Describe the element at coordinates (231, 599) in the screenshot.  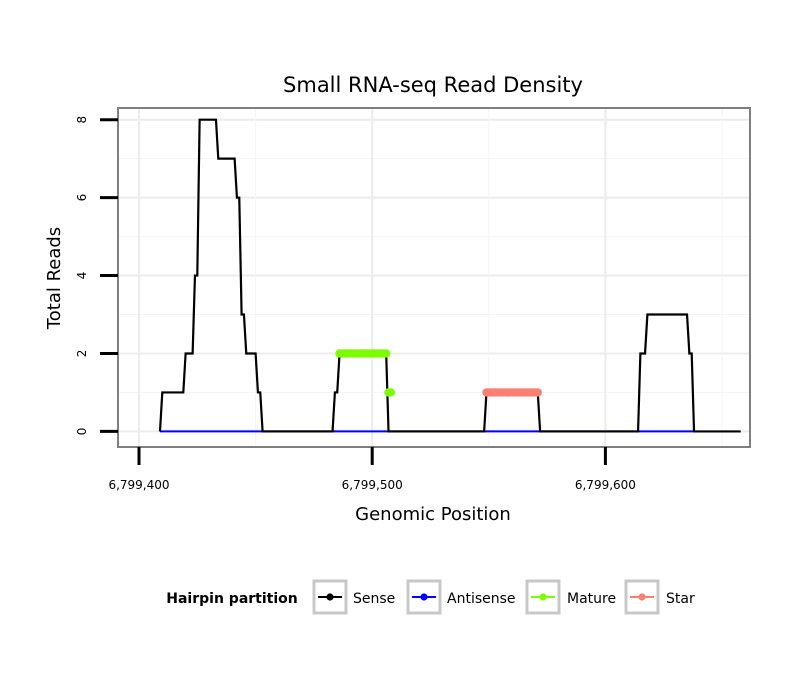
I see `legend-title: Hairpin partition` at that location.